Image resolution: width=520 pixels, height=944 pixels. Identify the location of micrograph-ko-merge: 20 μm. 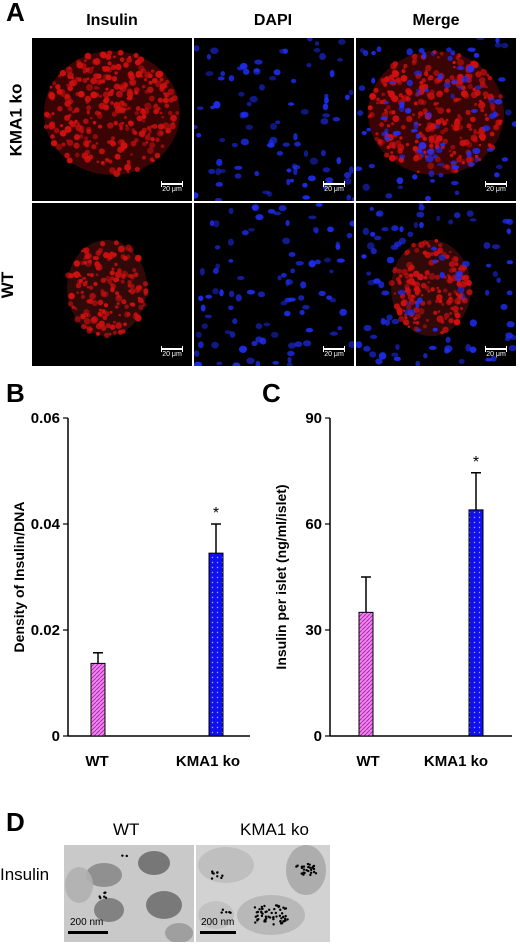
(436, 119).